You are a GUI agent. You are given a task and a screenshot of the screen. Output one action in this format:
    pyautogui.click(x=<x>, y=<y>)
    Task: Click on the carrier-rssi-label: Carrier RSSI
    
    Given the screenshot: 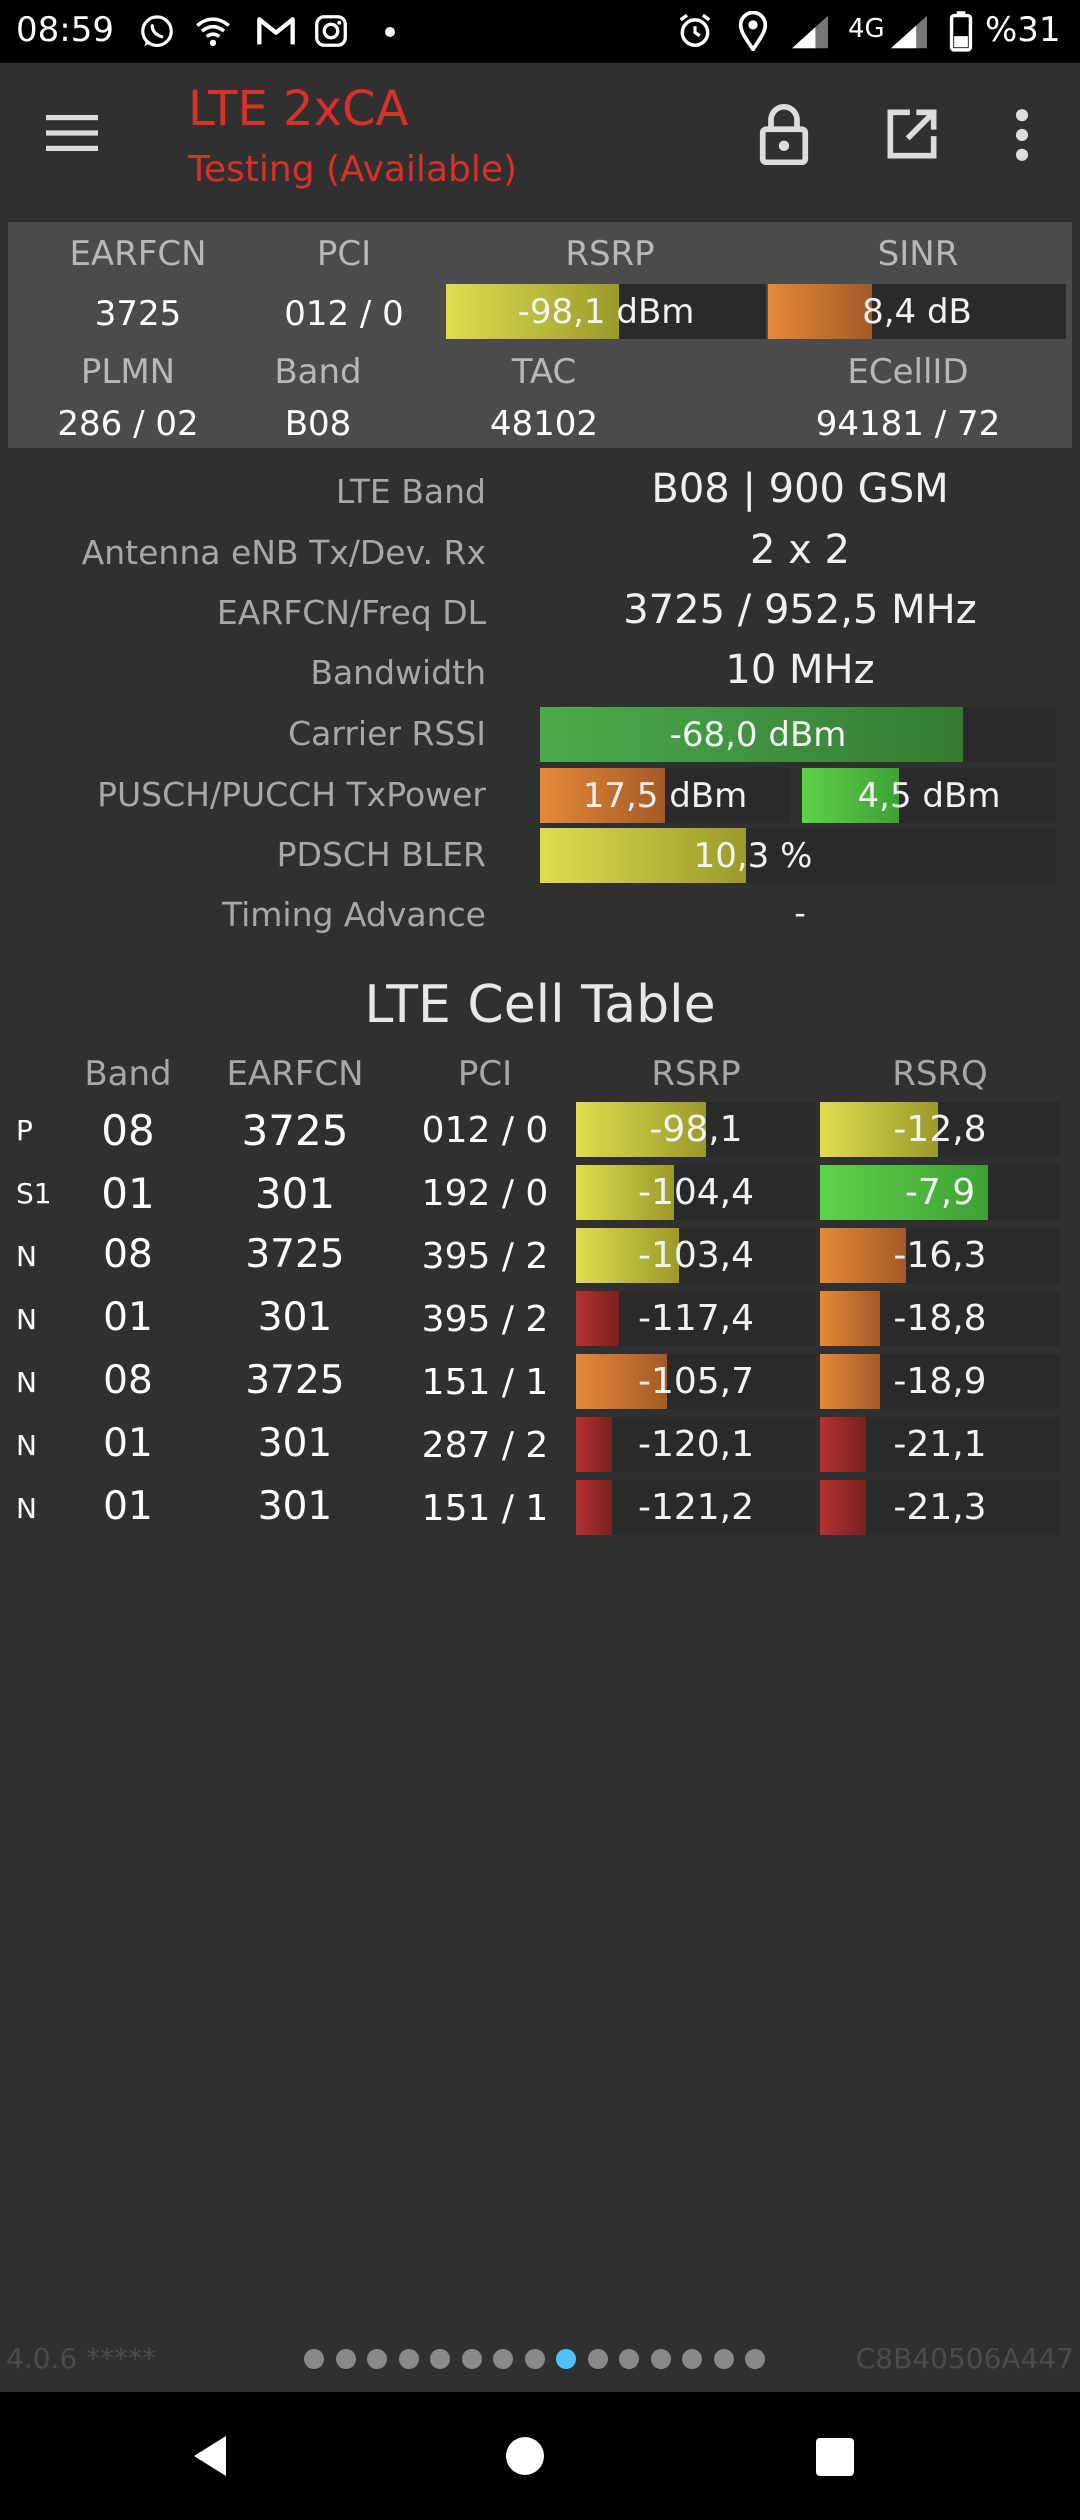 What is the action you would take?
    pyautogui.click(x=387, y=733)
    